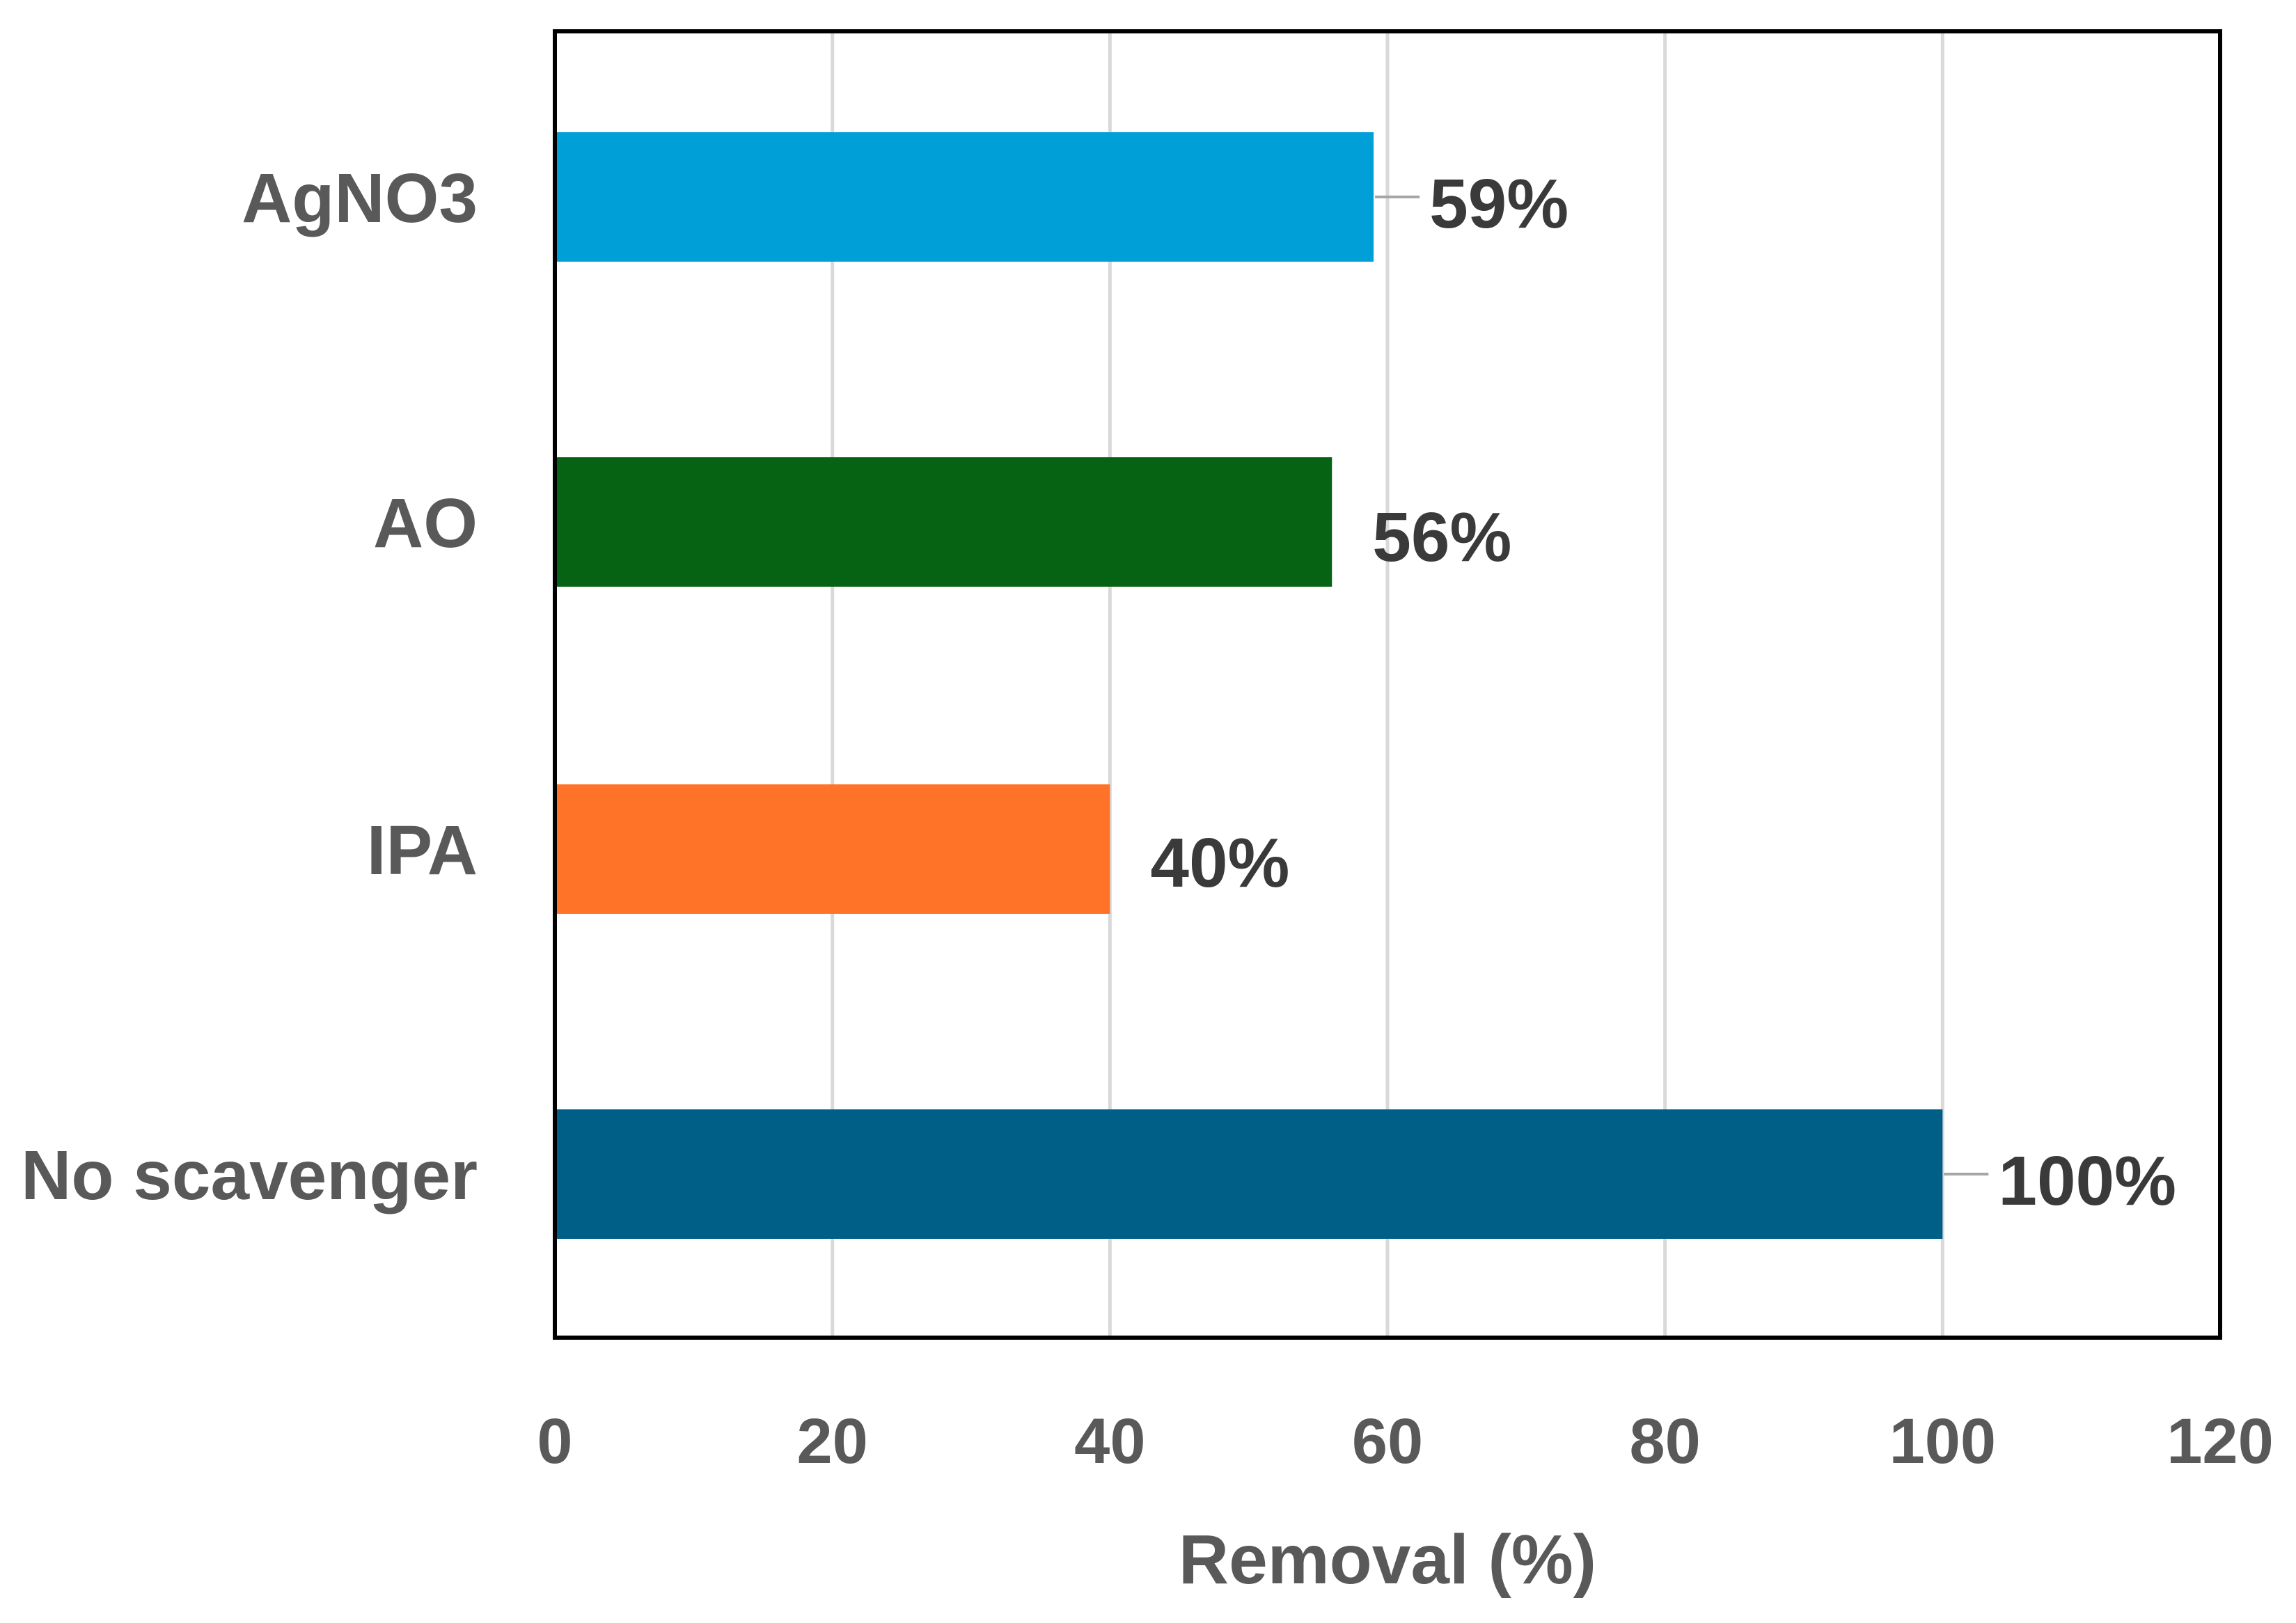 The image size is (2296, 1623). What do you see at coordinates (2220, 1441) in the screenshot?
I see `x-tick-label-120: 120` at bounding box center [2220, 1441].